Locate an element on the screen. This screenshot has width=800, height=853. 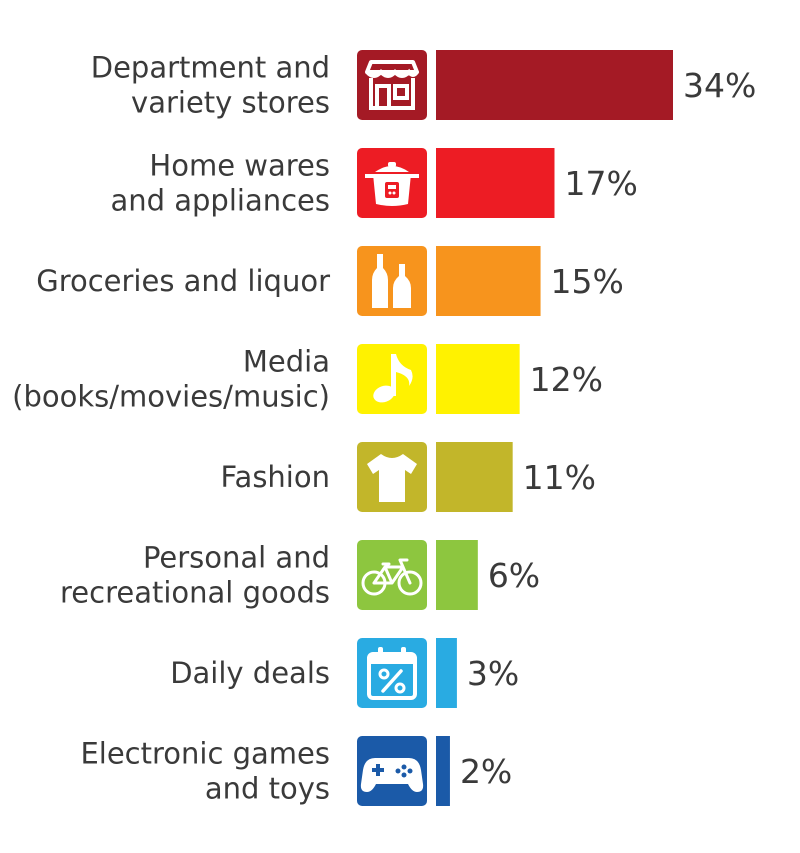
value-label: 17% is located at coordinates (601, 183).